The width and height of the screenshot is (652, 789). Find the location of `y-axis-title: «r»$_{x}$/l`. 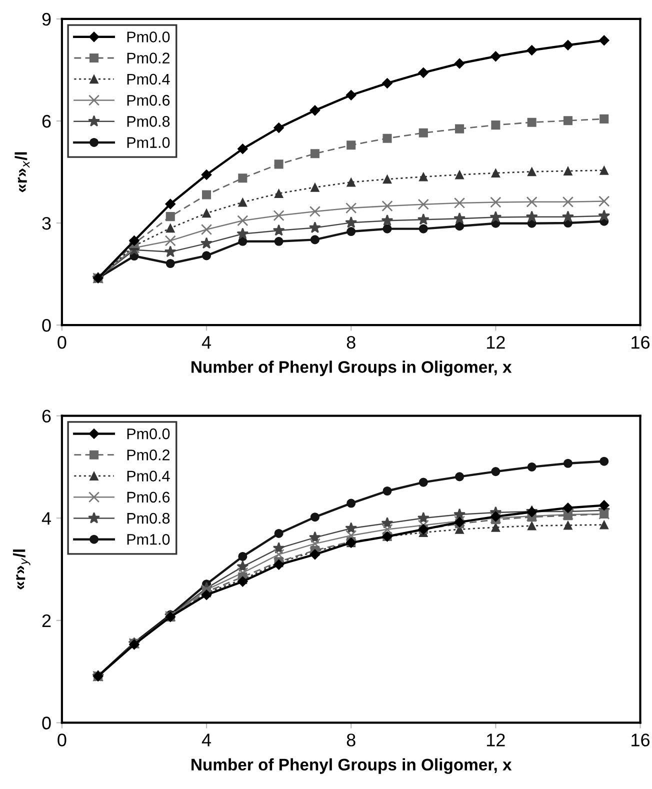

y-axis-title: «r»$_{x}$/l is located at coordinates (22, 172).